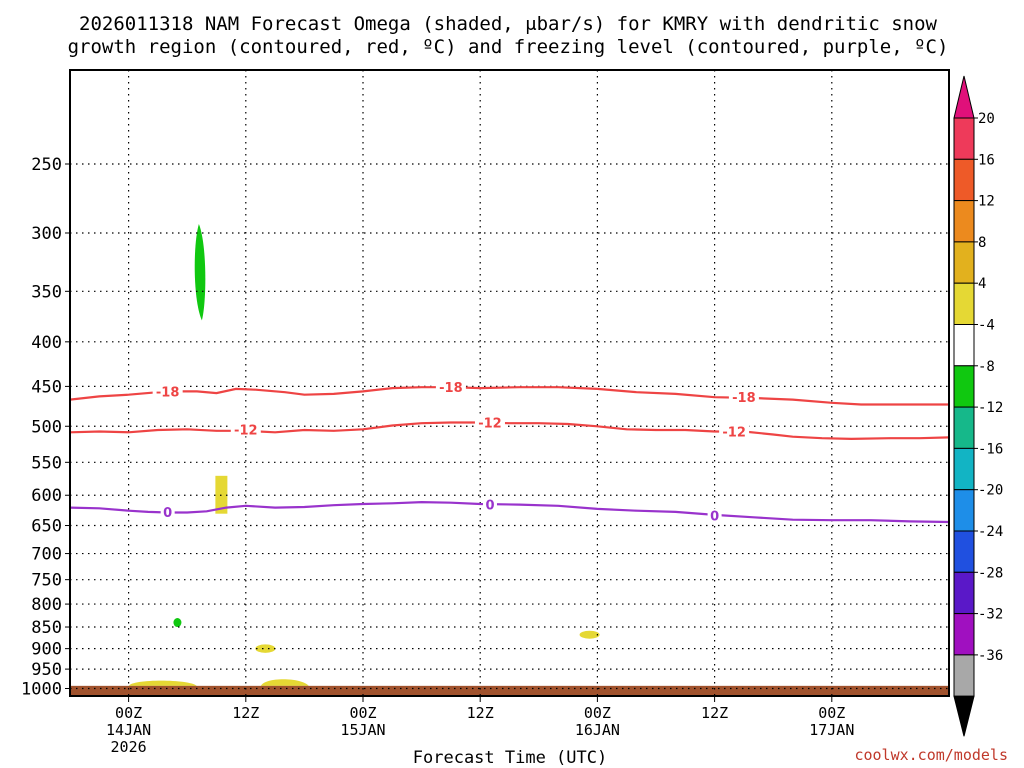  I want to click on y-tick-label-500: 500, so click(46, 427).